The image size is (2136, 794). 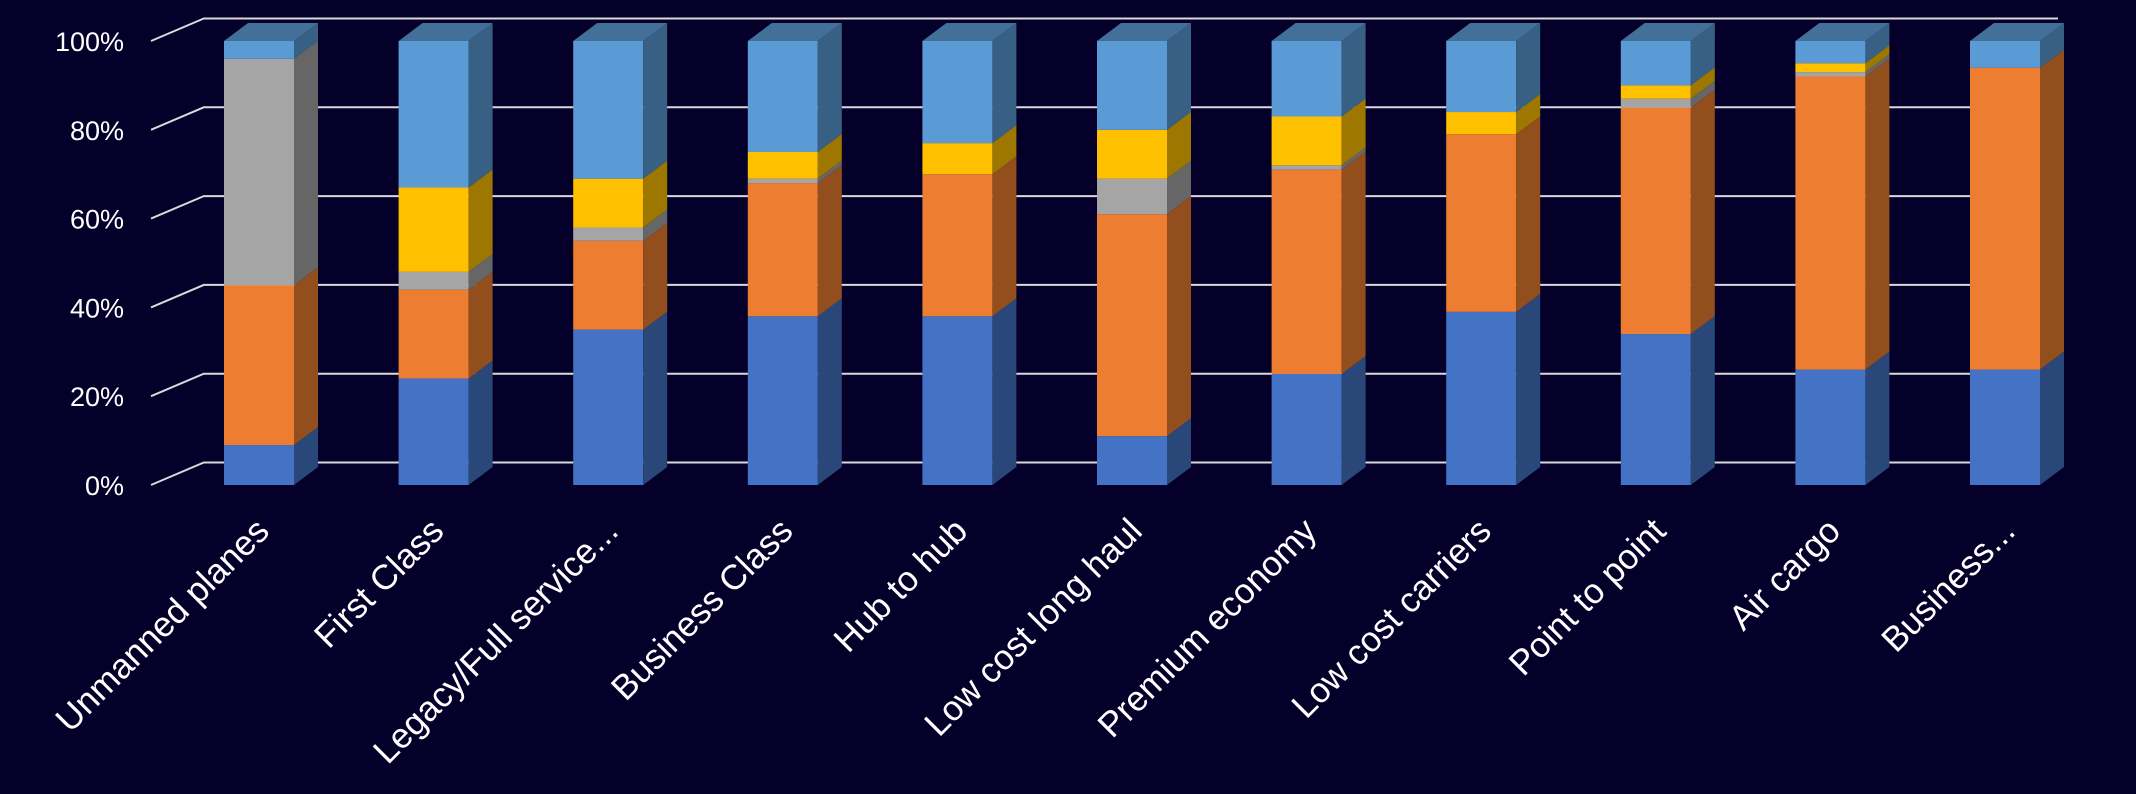 What do you see at coordinates (97, 308) in the screenshot?
I see `y-tick-label: 40%` at bounding box center [97, 308].